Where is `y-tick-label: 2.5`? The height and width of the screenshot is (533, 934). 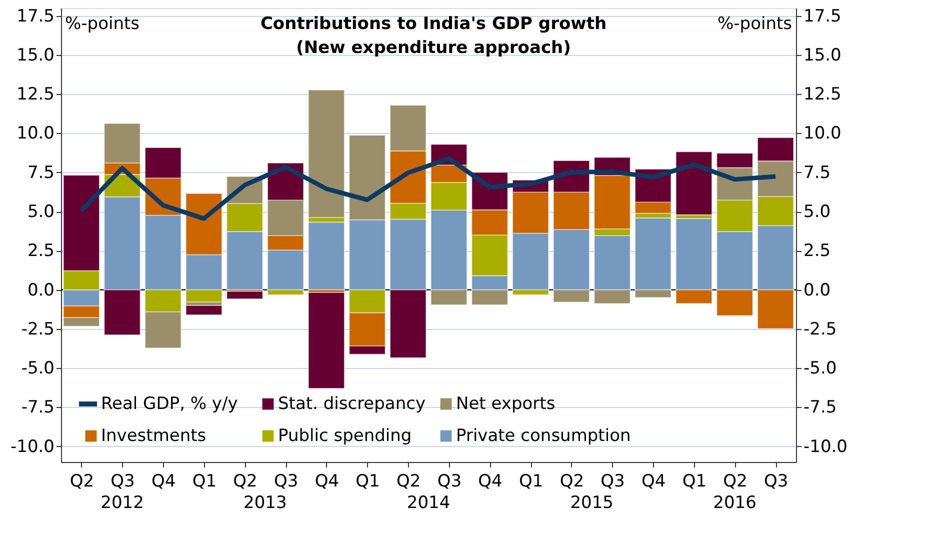 y-tick-label: 2.5 is located at coordinates (40, 251).